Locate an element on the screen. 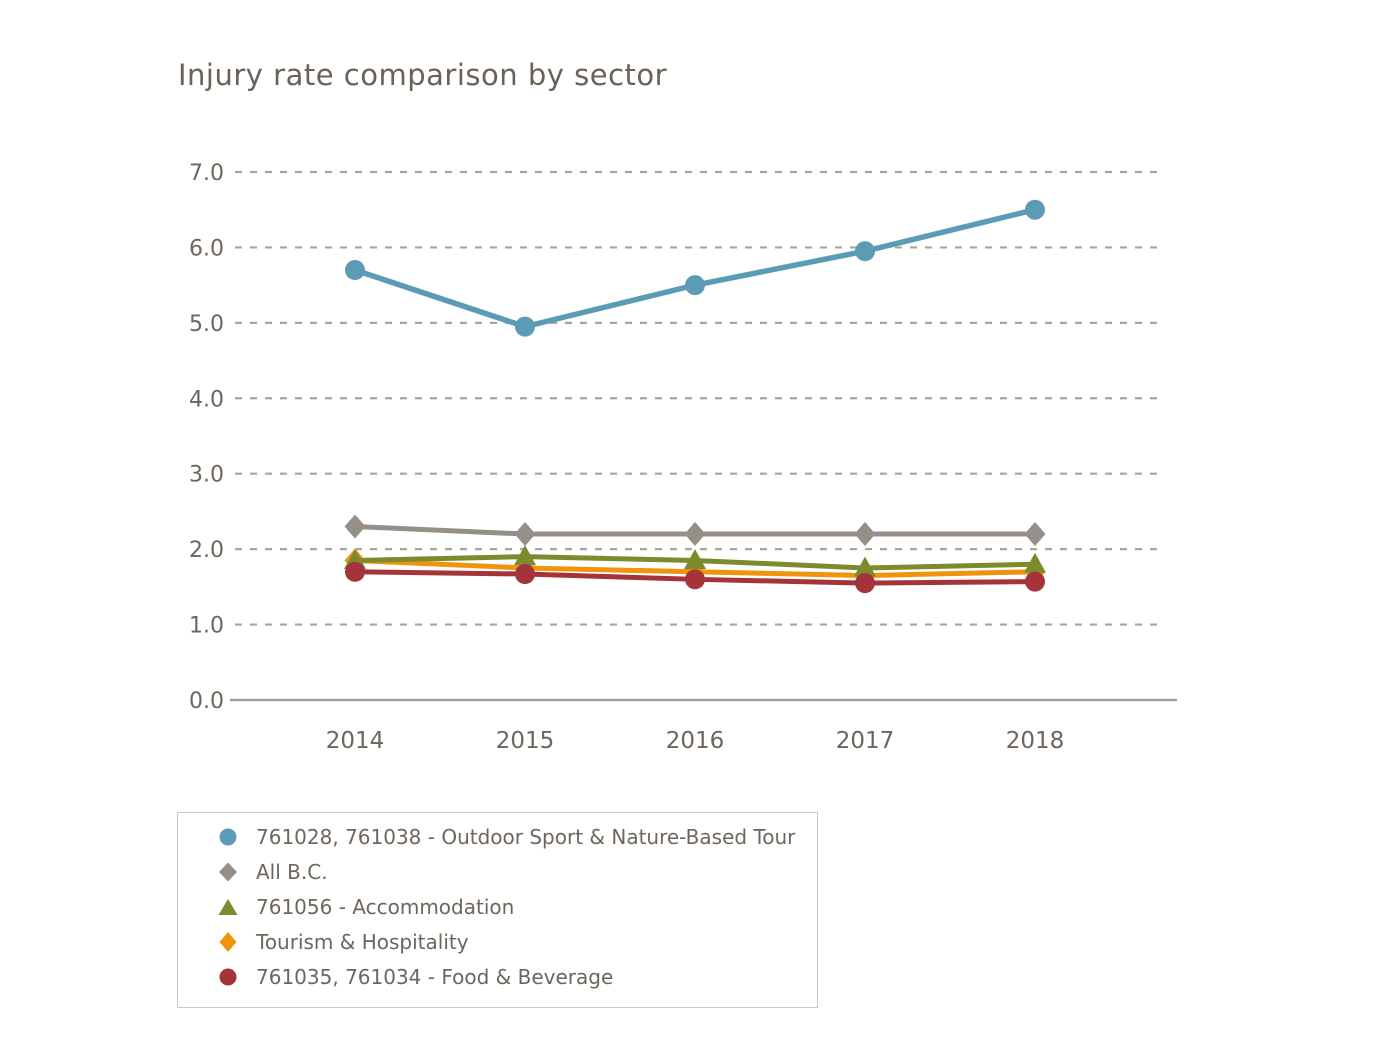 The height and width of the screenshot is (1038, 1380). series-accommodation is located at coordinates (695, 561).